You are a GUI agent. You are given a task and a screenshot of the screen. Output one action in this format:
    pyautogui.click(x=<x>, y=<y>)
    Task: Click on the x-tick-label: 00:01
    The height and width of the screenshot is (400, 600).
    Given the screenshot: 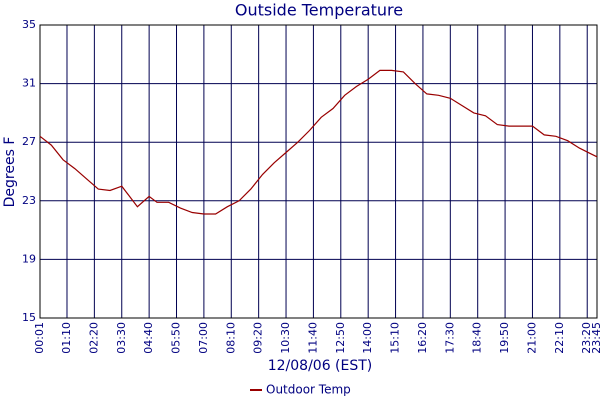 What is the action you would take?
    pyautogui.click(x=39, y=338)
    